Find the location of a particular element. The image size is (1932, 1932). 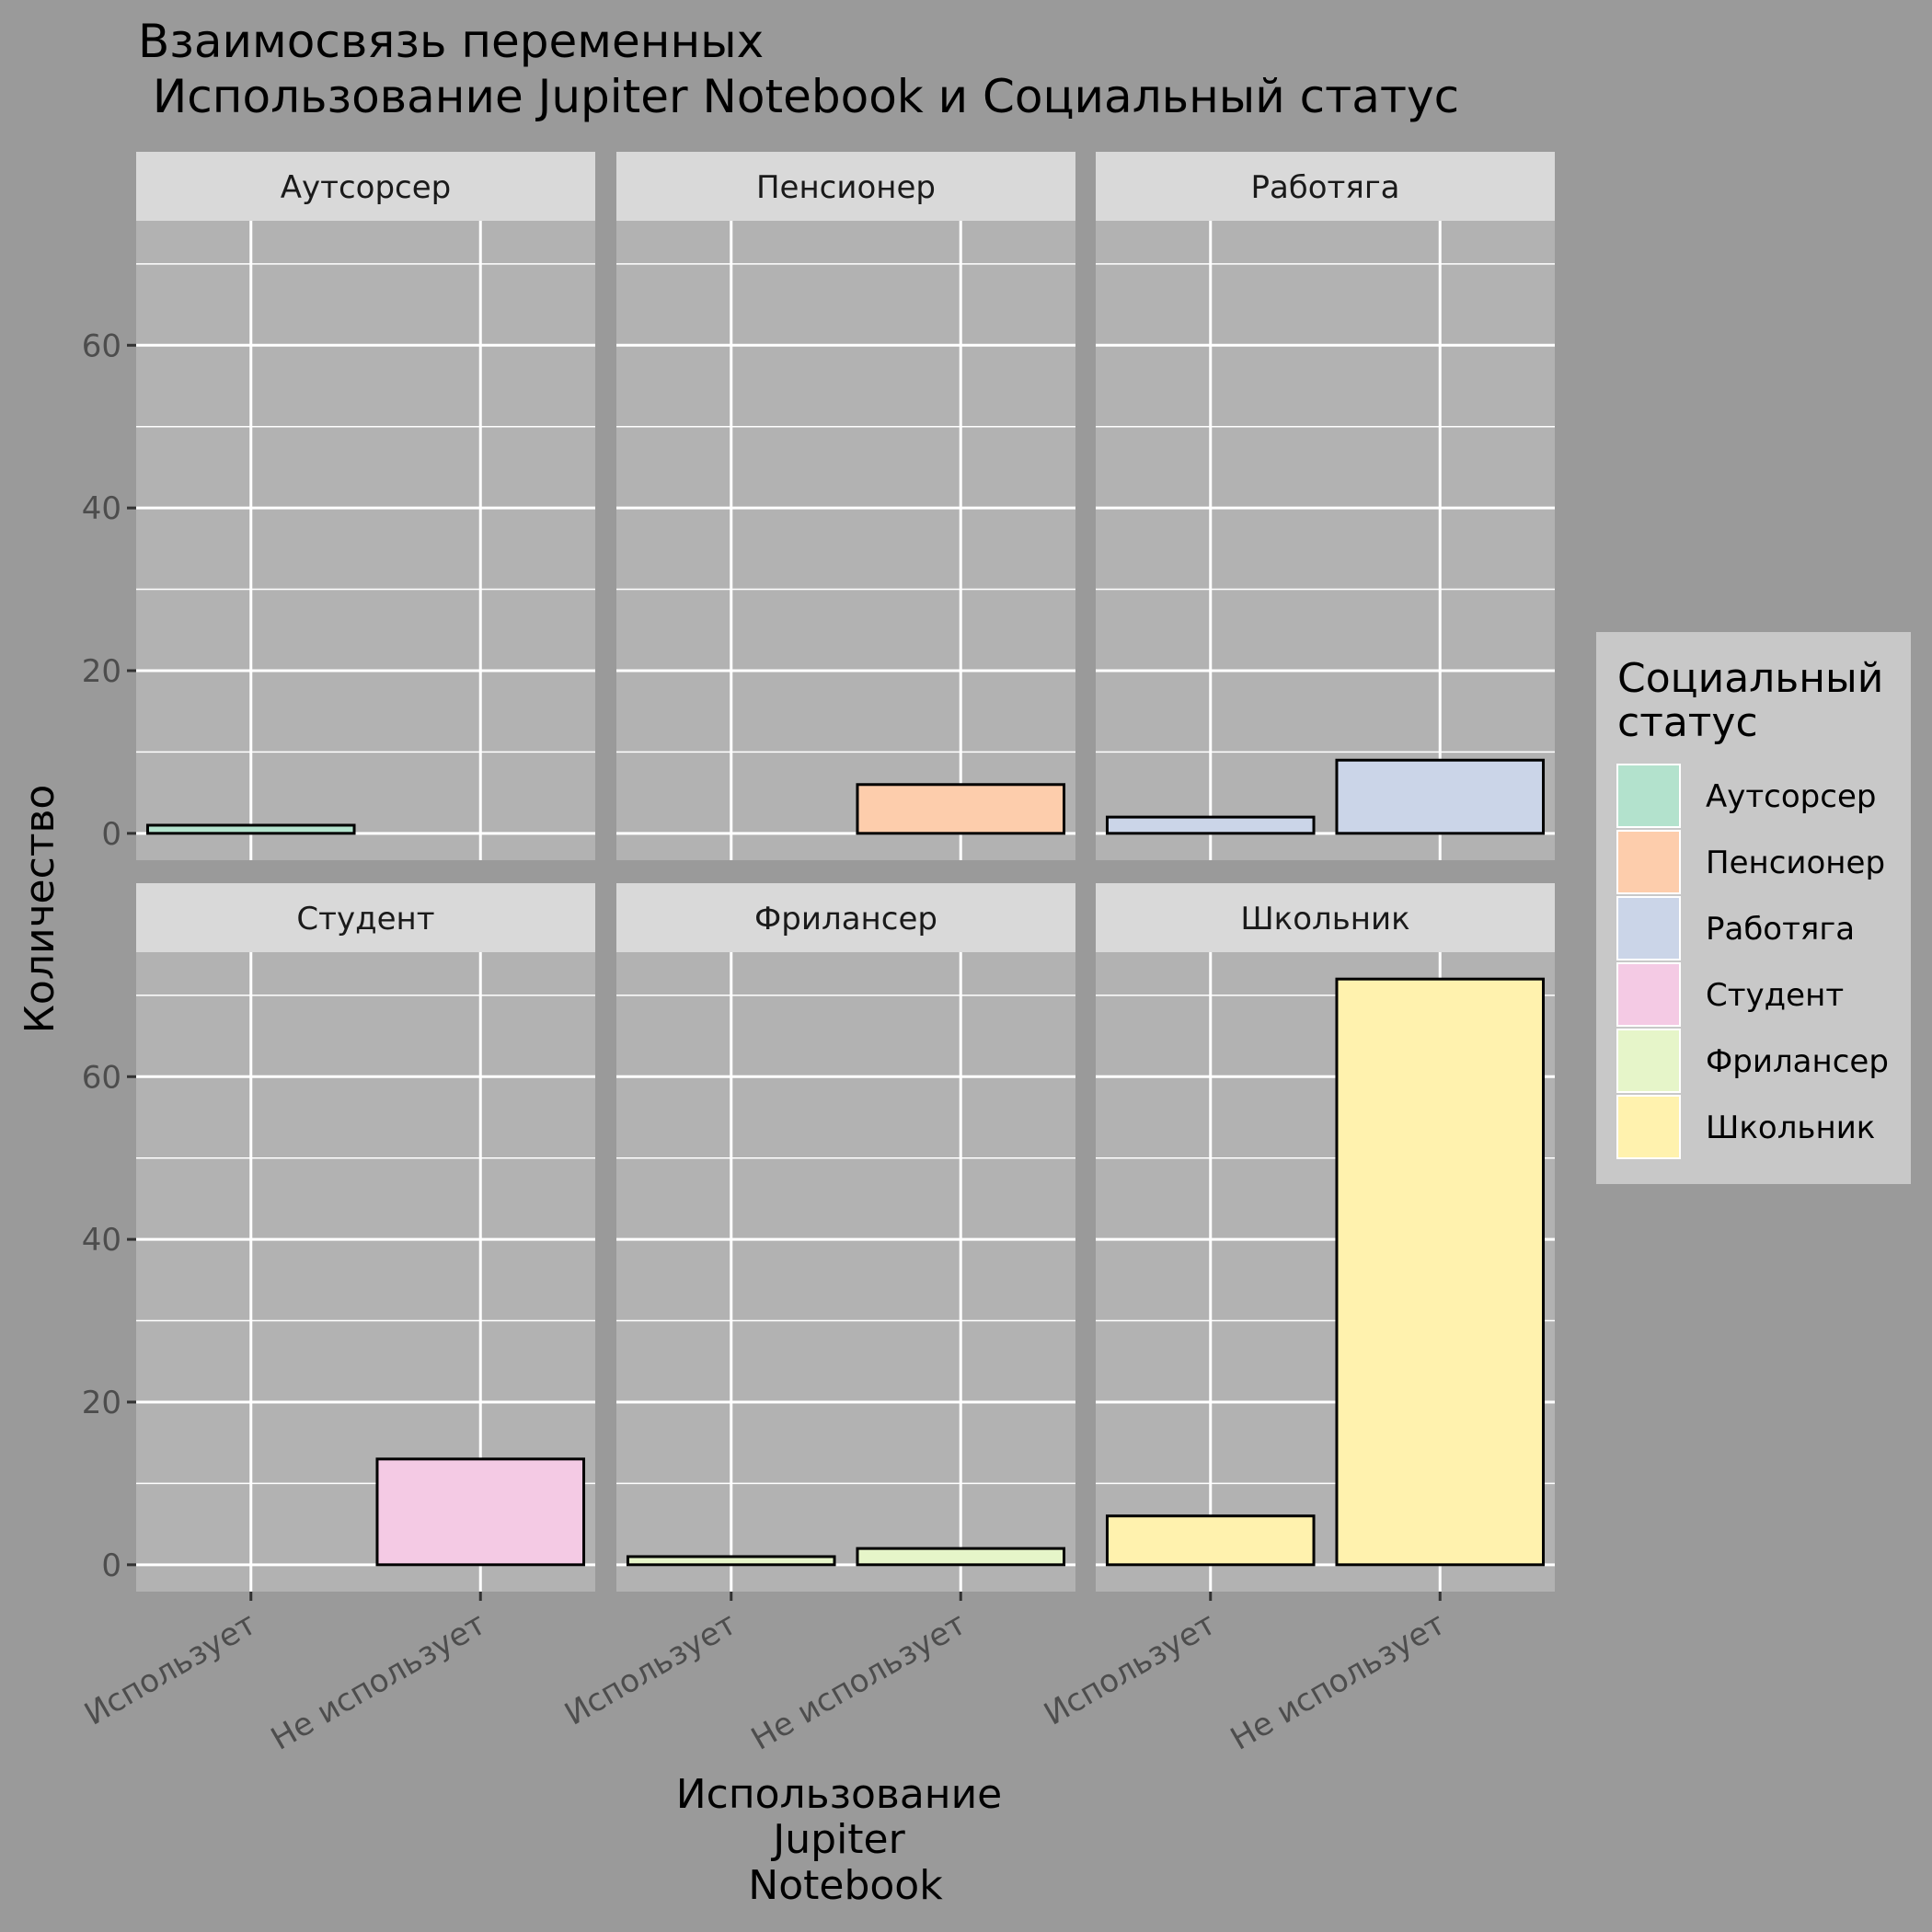

facet-strip-label: Фрилансер is located at coordinates (845, 919).